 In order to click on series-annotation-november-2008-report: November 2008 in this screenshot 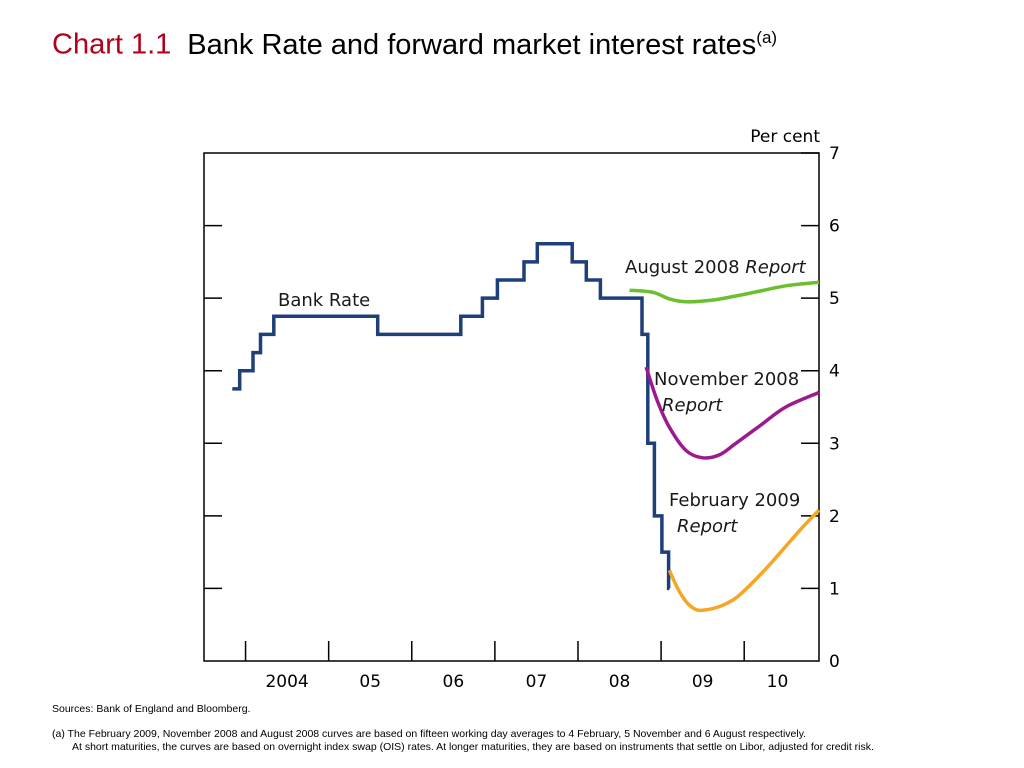, I will do `click(726, 379)`.